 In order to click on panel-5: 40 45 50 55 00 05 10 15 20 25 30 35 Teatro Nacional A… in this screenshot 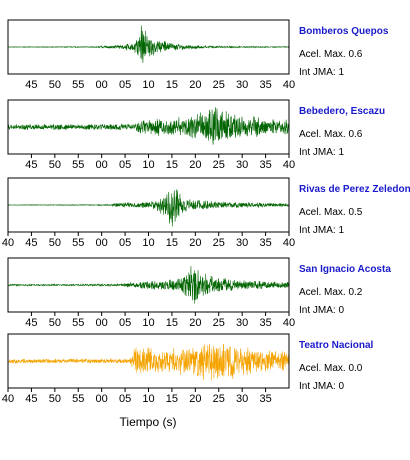, I will do `click(187, 369)`.